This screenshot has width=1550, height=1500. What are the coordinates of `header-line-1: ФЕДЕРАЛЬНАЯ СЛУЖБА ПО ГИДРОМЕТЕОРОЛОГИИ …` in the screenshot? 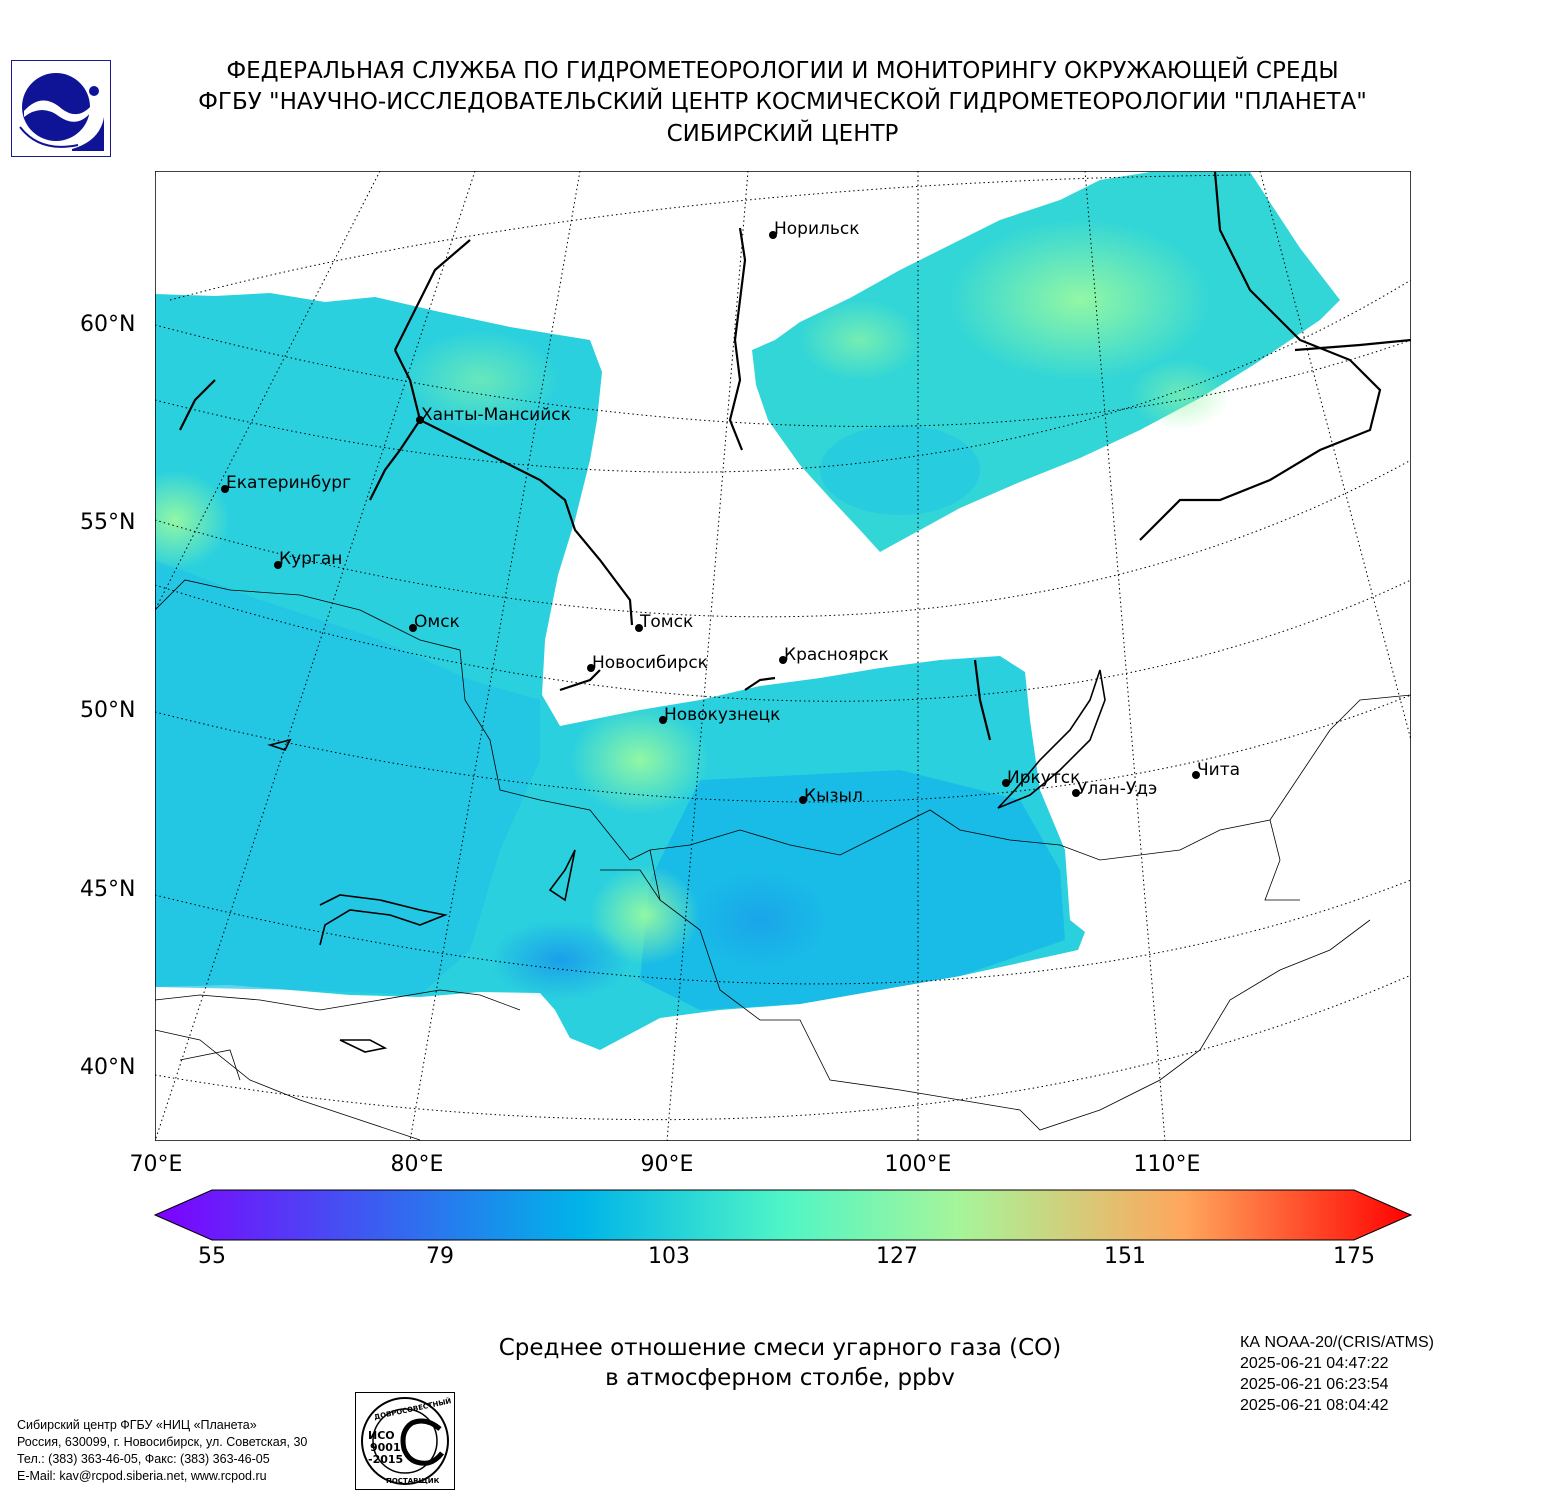 It's located at (782, 71).